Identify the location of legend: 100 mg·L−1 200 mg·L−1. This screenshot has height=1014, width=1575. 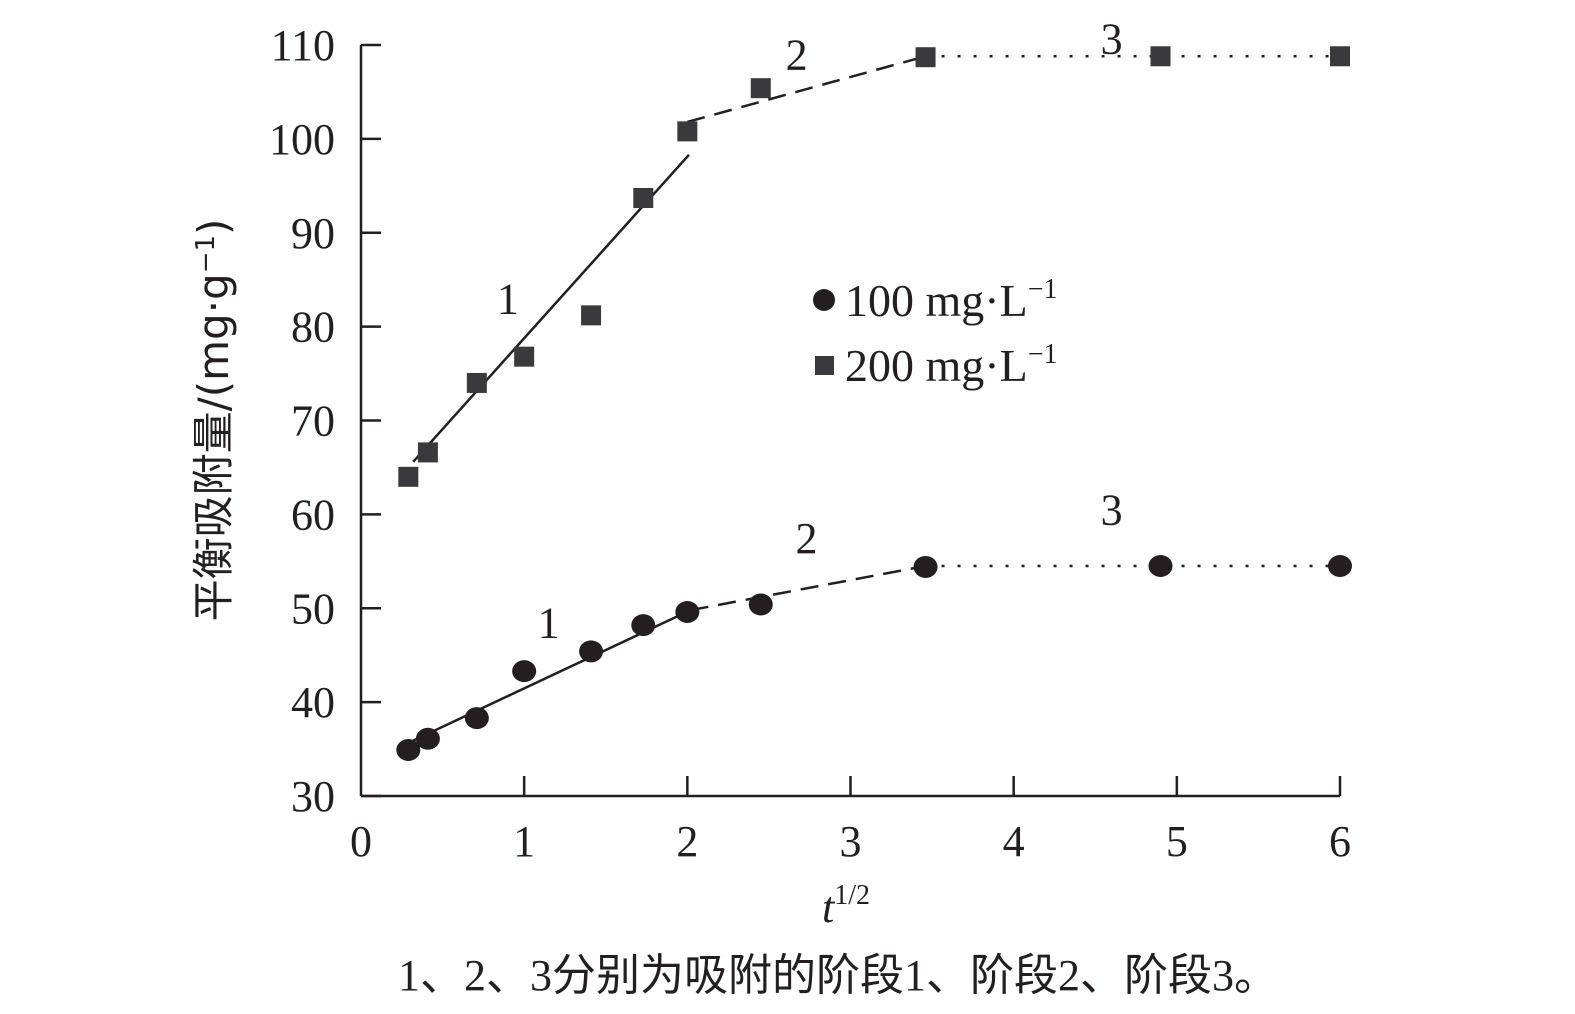
(935, 332).